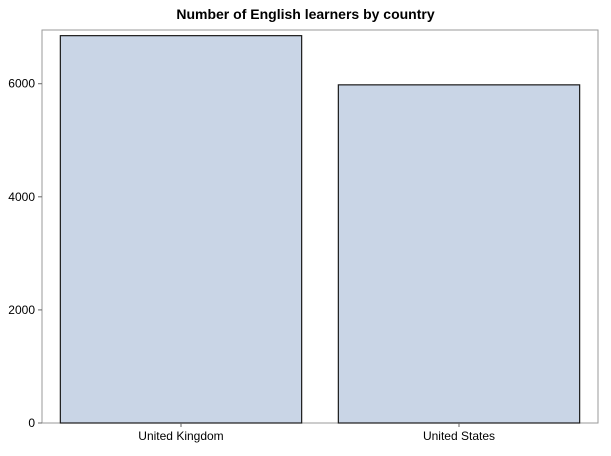 This screenshot has height=456, width=611. I want to click on x-tick-label: United States, so click(459, 436).